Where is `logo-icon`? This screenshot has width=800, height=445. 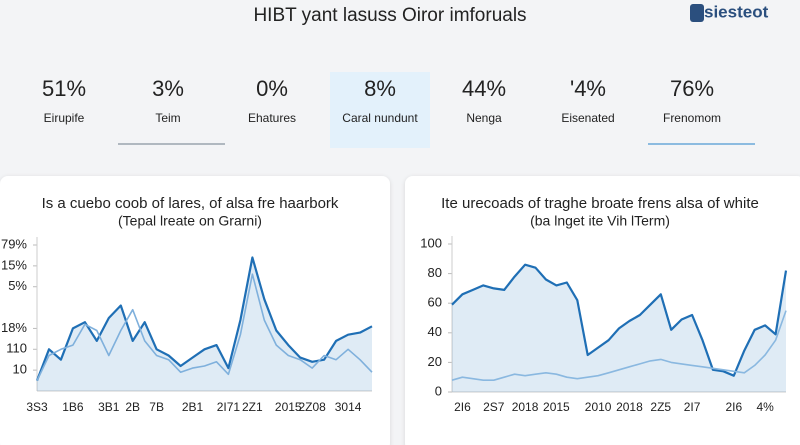
logo-icon is located at coordinates (697, 13).